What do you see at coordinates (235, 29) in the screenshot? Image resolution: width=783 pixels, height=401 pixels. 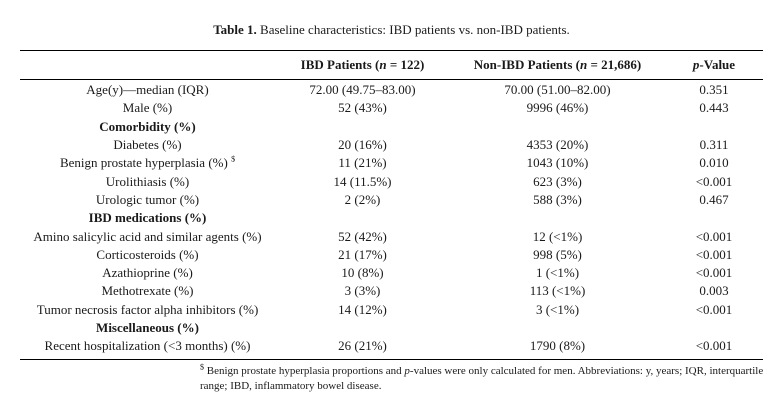 I see `table-caption-label: Table 1.` at bounding box center [235, 29].